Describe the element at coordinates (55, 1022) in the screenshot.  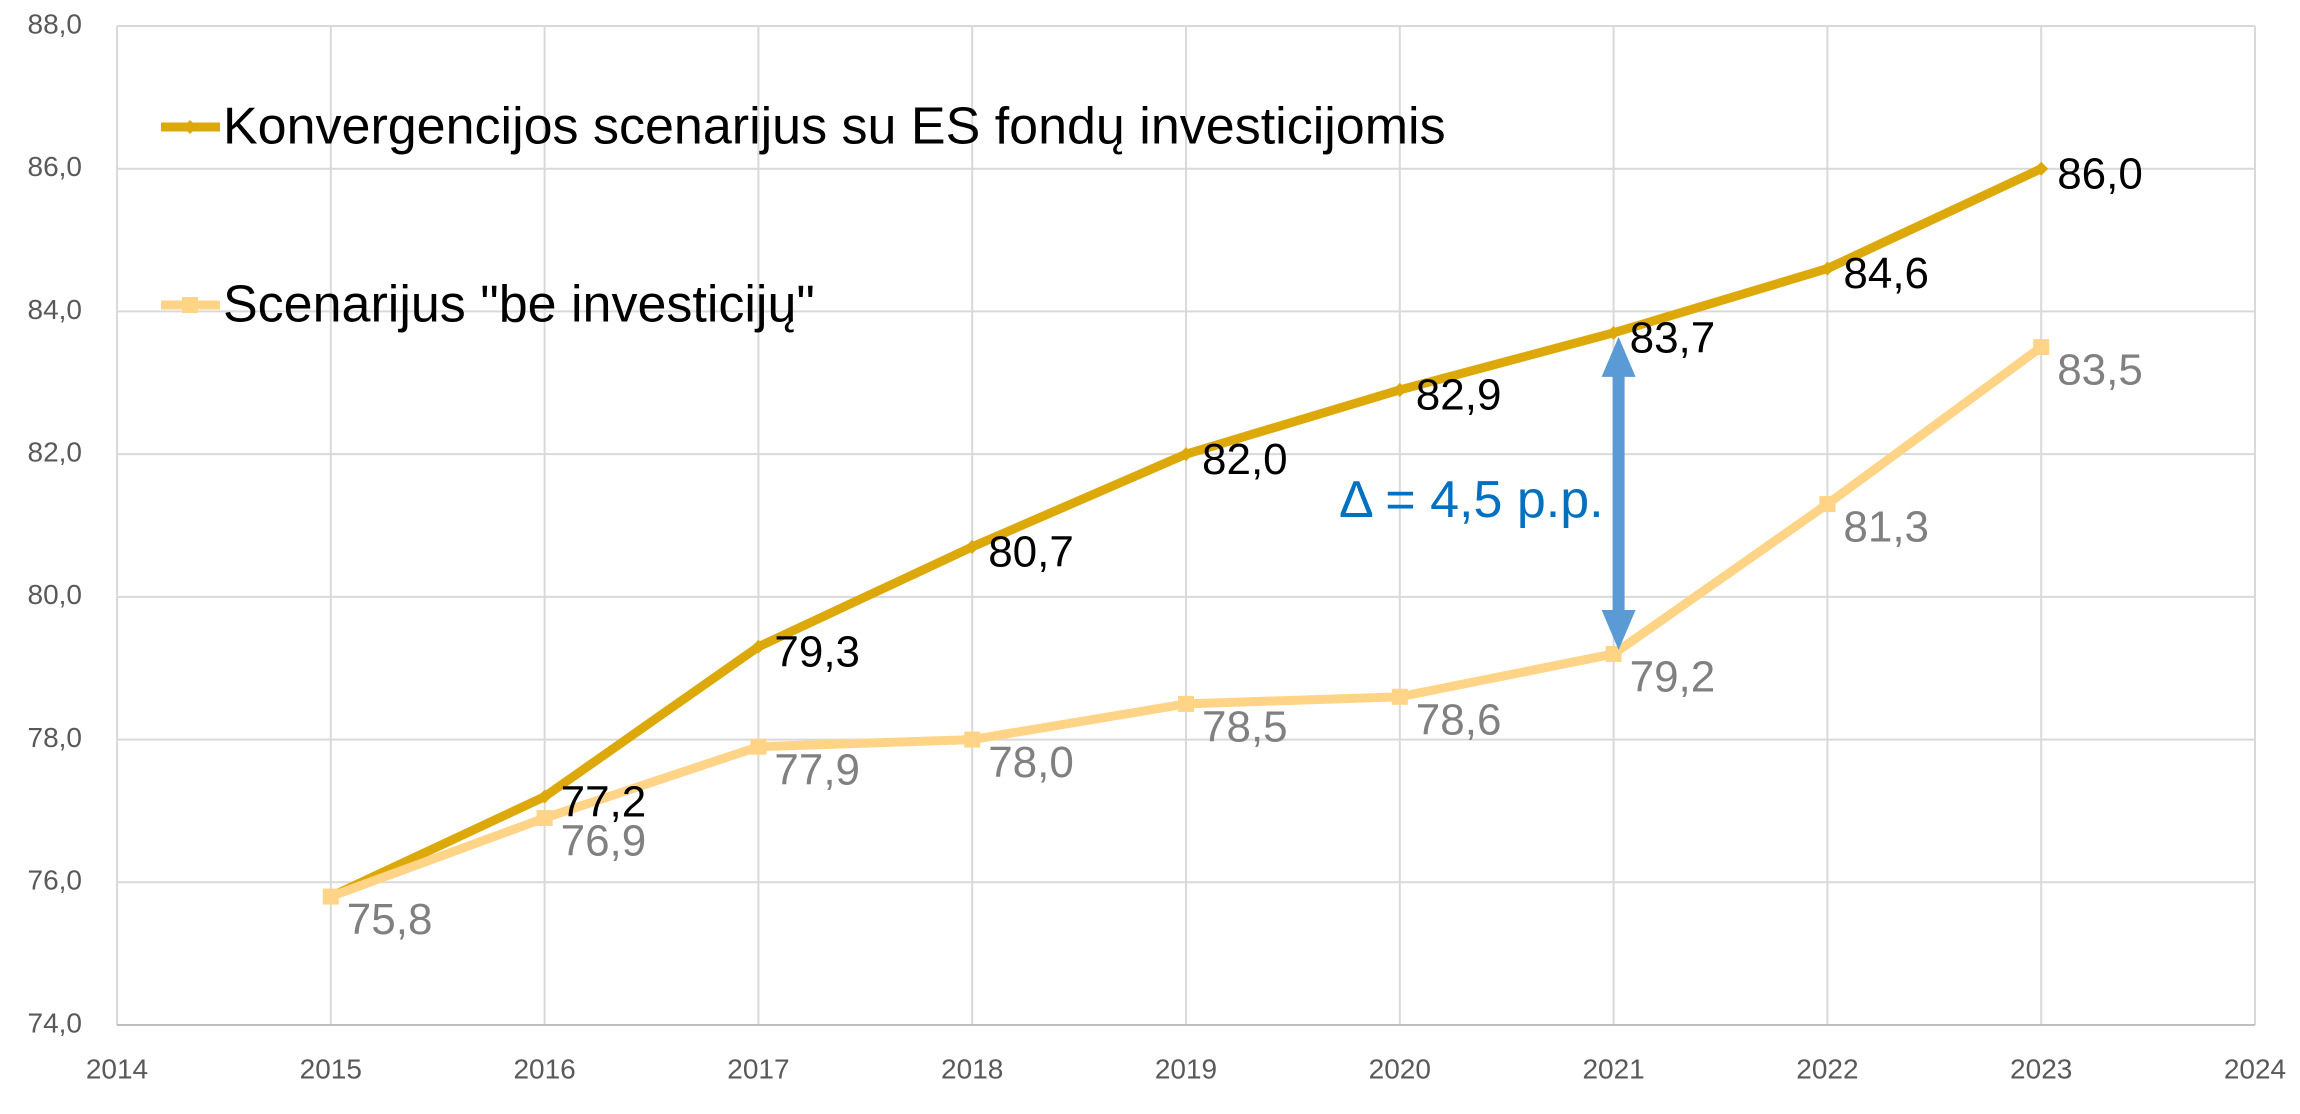
I see `y-tick-label: 74,0` at that location.